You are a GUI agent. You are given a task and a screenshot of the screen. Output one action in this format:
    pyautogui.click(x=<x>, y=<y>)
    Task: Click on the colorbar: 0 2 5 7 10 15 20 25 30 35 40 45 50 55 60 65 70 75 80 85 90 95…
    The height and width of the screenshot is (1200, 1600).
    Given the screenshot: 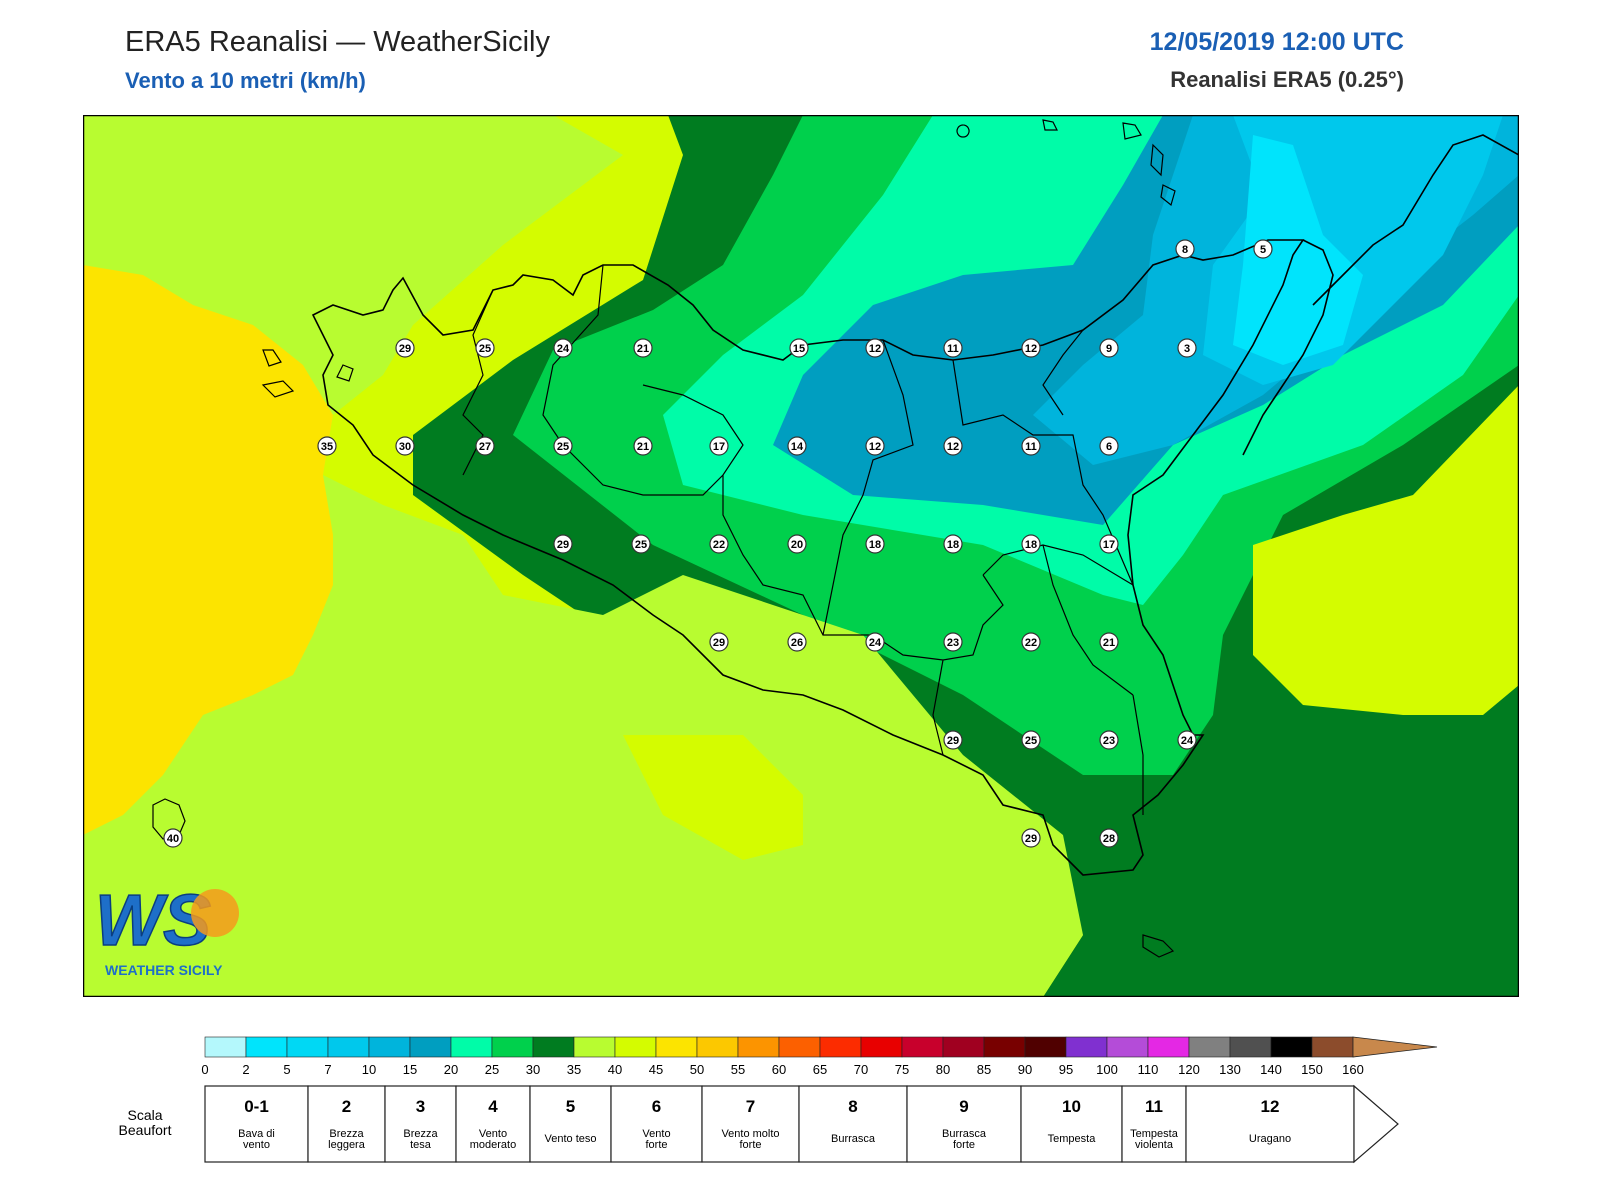 What is the action you would take?
    pyautogui.click(x=819, y=1056)
    